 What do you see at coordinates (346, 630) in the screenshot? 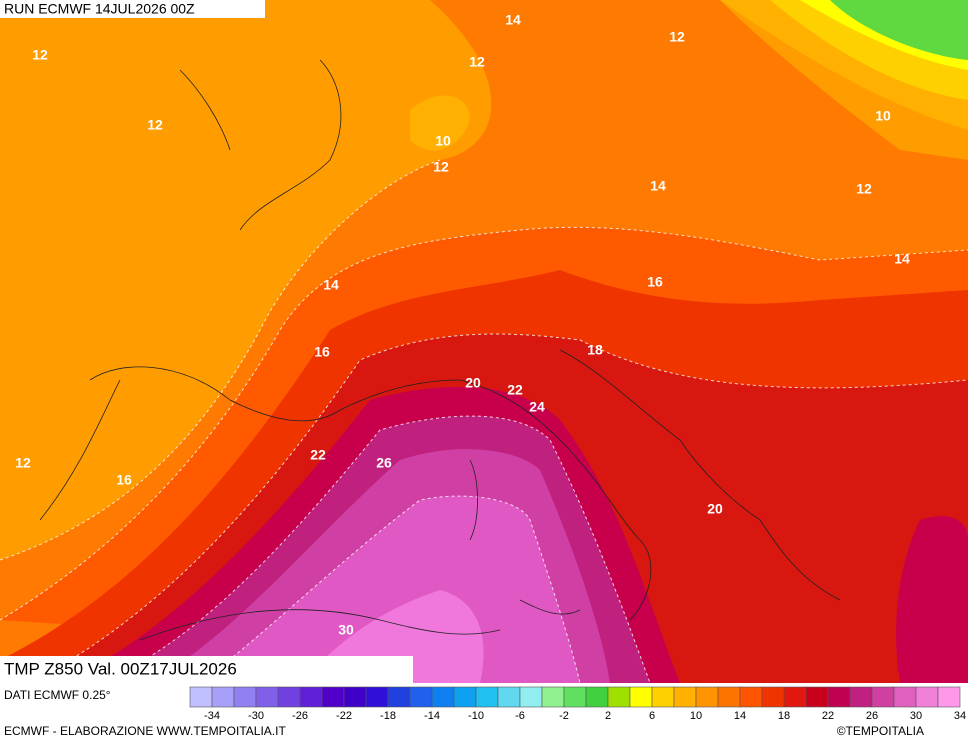
I see `contour-label: 30` at bounding box center [346, 630].